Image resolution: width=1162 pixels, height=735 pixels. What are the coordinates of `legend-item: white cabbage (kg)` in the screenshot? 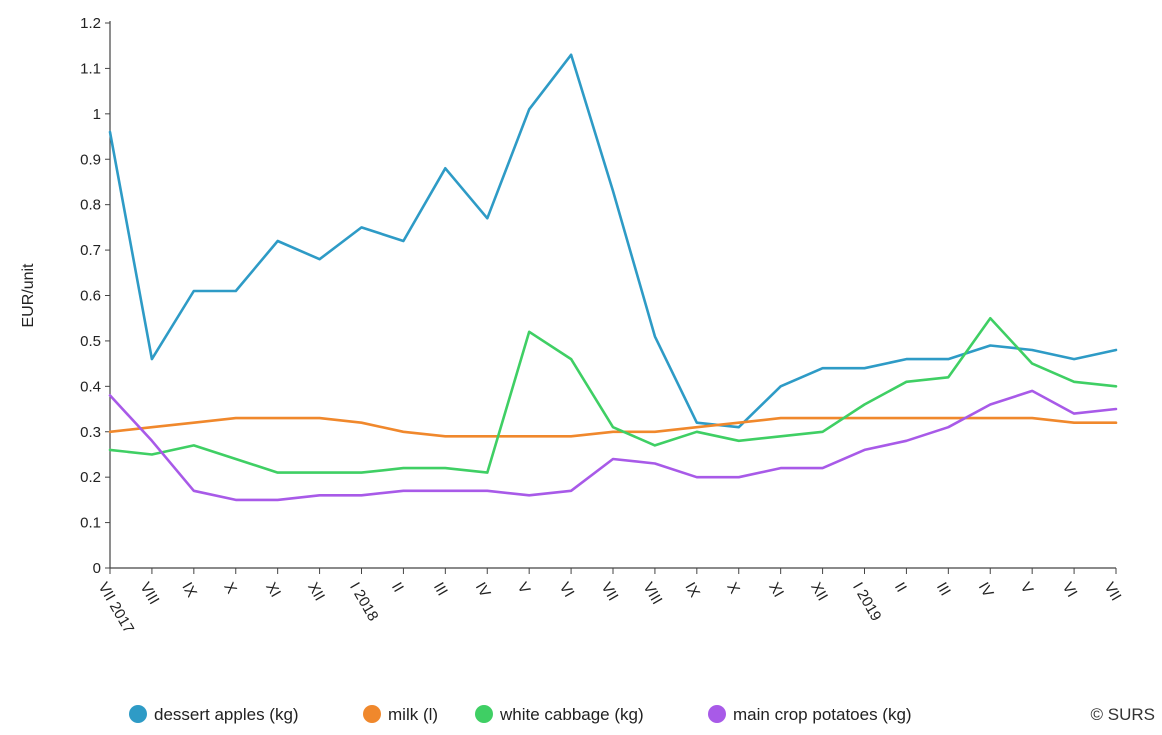 It's located at (559, 714).